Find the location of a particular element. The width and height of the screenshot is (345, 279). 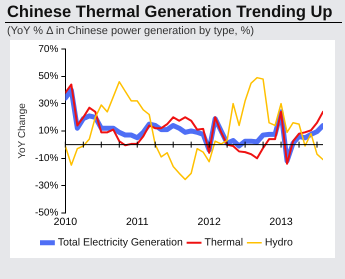

chart-title: Chinese Thermal Generation Trending Up is located at coordinates (170, 12).